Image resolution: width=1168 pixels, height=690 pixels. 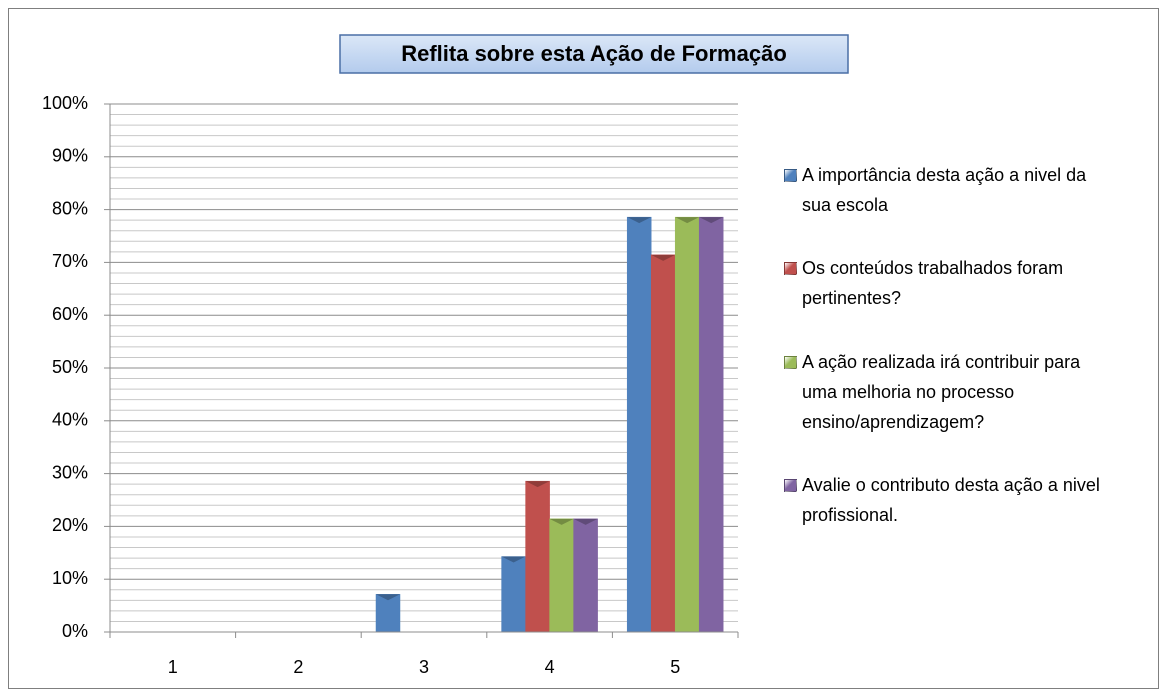 I want to click on y-tick-label: 80%, so click(x=70, y=208).